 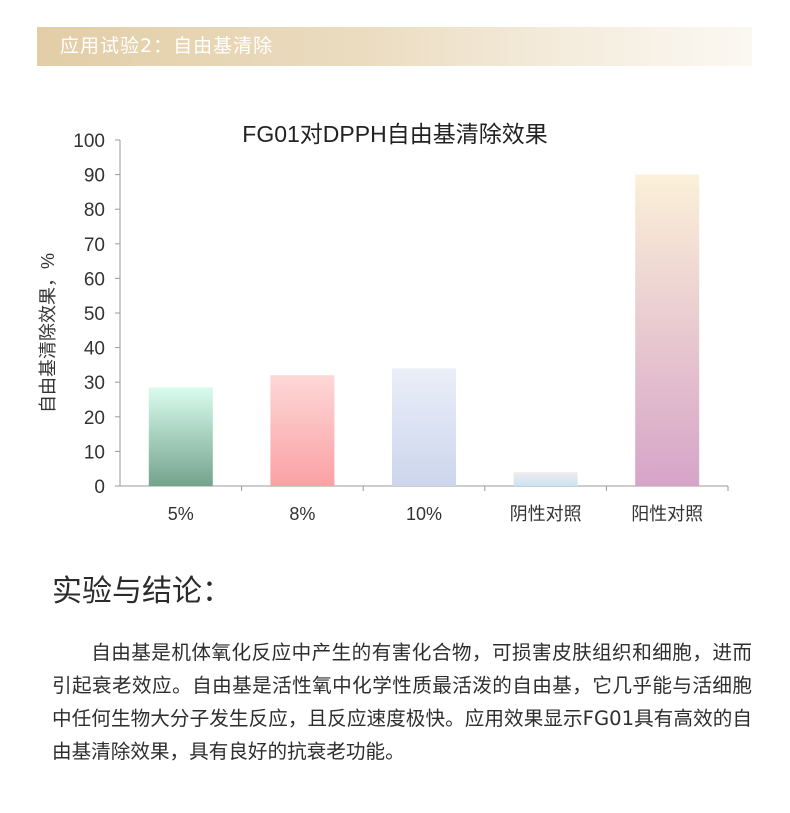 I want to click on y-axis-label: 自由基清除效果，%, so click(x=48, y=333).